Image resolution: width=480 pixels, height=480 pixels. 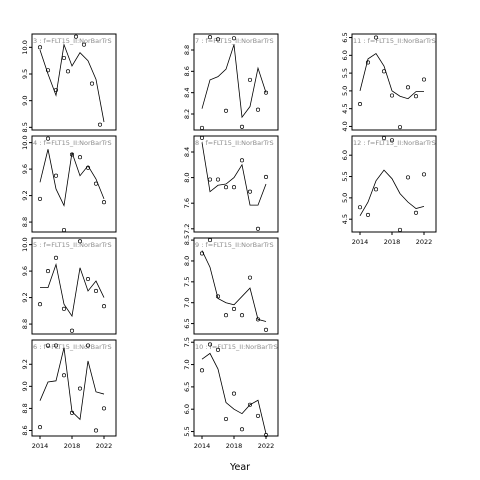 What do you see at coordinates (187, 387) in the screenshot?
I see `panel-10-ytick-label: 6.5` at bounding box center [187, 387].